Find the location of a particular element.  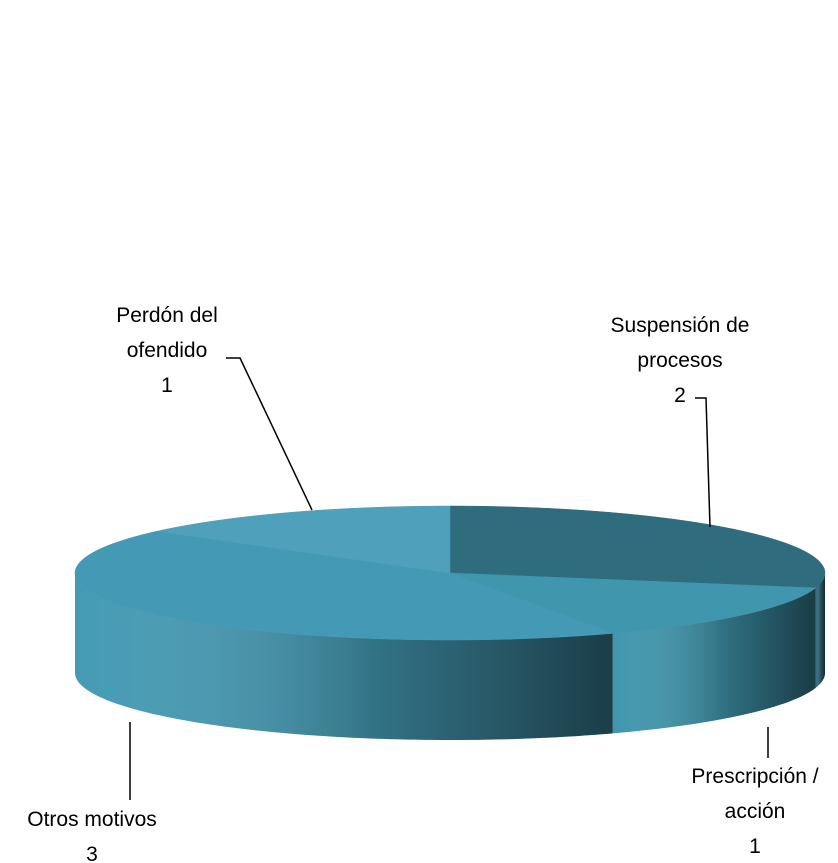

tops is located at coordinates (450, 573).